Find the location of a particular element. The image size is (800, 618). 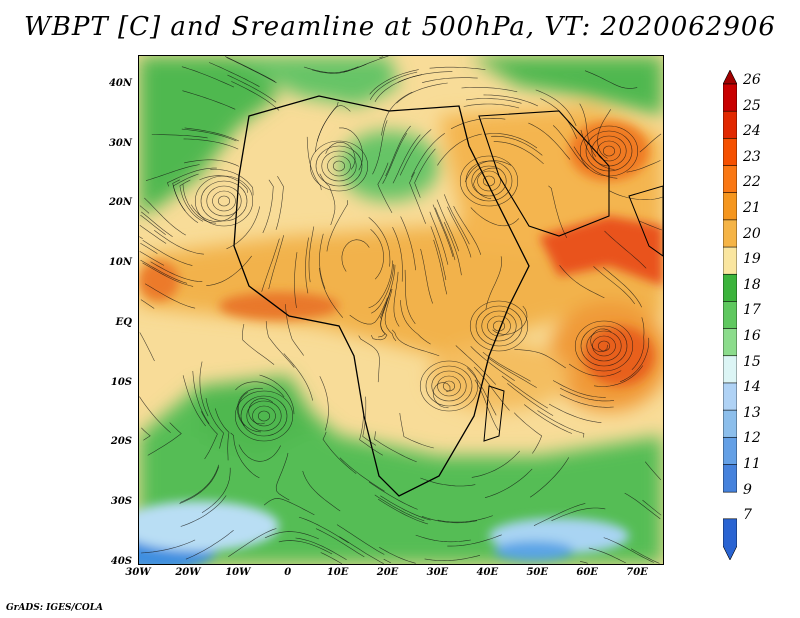

coastline-india is located at coordinates (645, 221).